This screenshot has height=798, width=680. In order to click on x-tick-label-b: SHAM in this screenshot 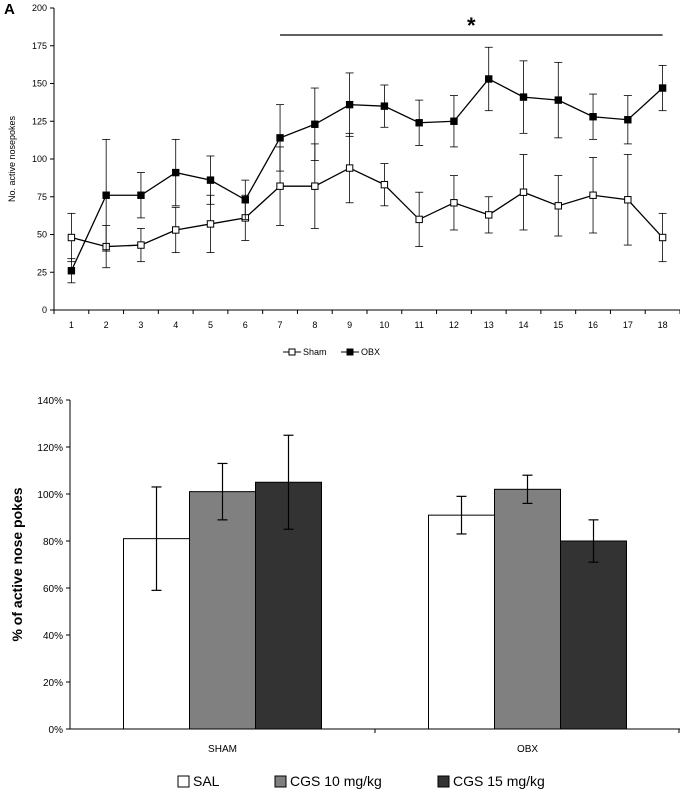, I will do `click(222, 749)`.